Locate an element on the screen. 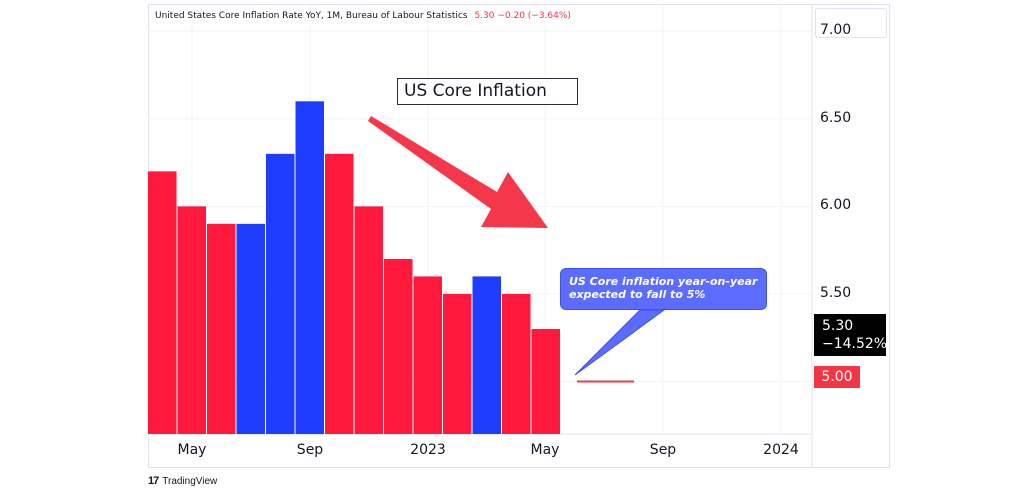 The width and height of the screenshot is (1012, 490). callout-pointer is located at coordinates (620, 342).